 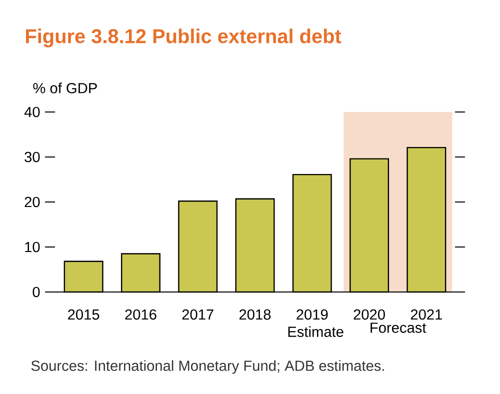 What do you see at coordinates (32, 247) in the screenshot?
I see `y-tick-label: 10` at bounding box center [32, 247].